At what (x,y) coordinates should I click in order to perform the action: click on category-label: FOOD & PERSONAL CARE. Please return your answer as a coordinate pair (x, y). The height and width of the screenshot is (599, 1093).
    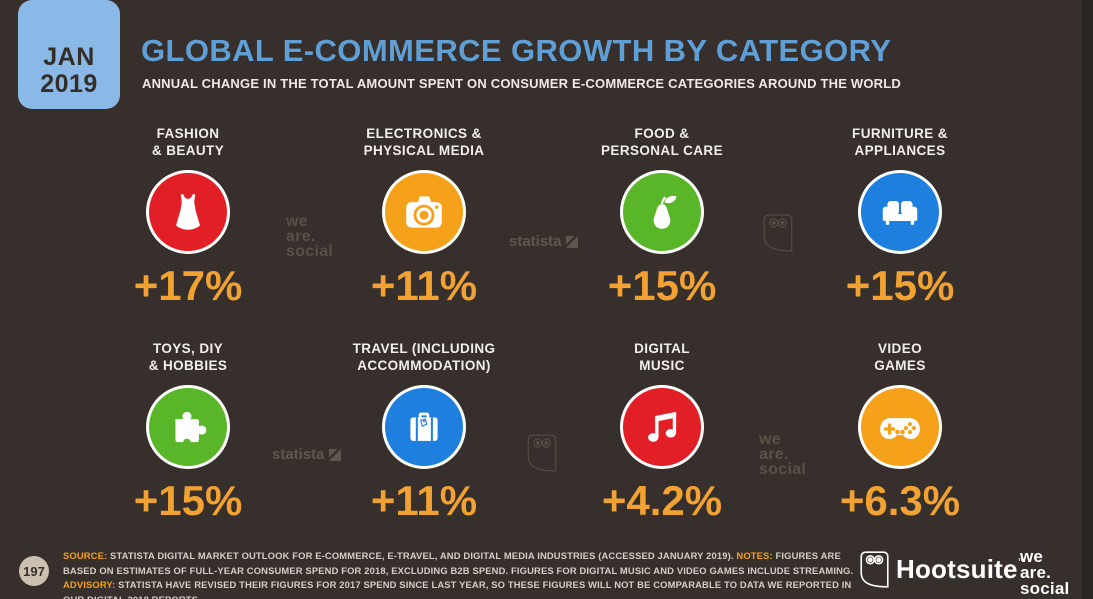
    Looking at the image, I should click on (662, 142).